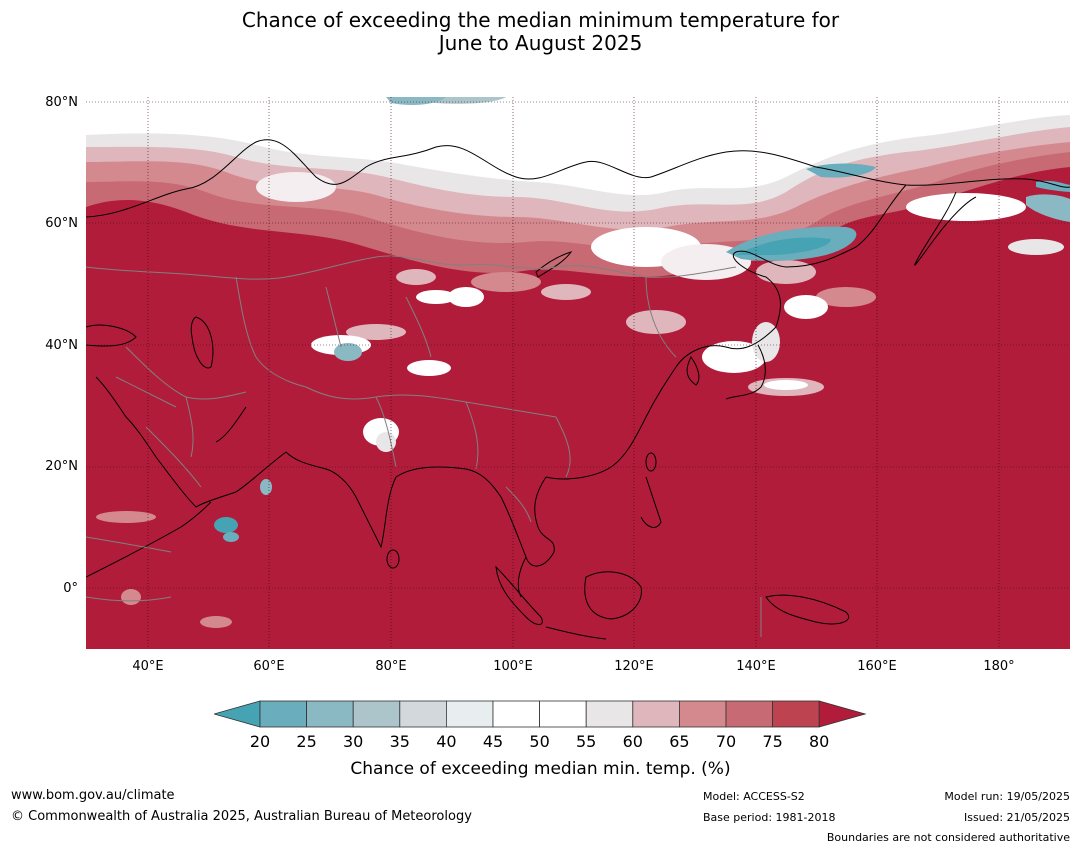 The width and height of the screenshot is (1081, 850). Describe the element at coordinates (306, 741) in the screenshot. I see `colorbar-tick-label: 25` at that location.